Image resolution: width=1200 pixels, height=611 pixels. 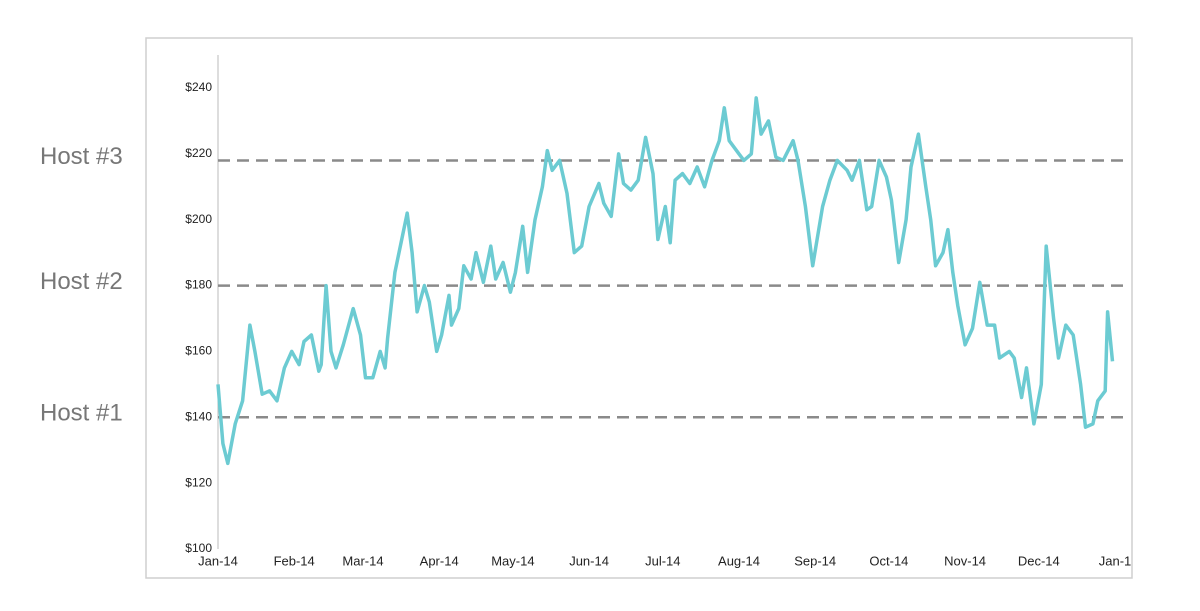 I want to click on x-tick-label: Sep-14, so click(x=815, y=560).